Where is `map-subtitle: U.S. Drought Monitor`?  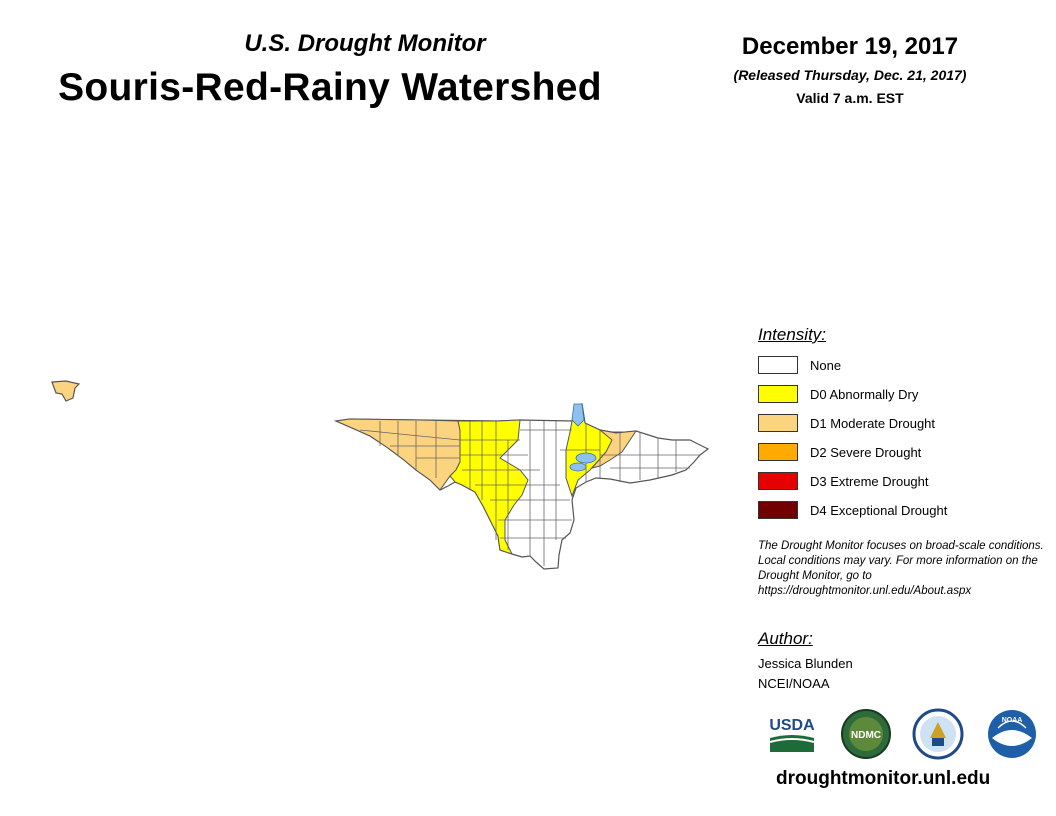 map-subtitle: U.S. Drought Monitor is located at coordinates (365, 43).